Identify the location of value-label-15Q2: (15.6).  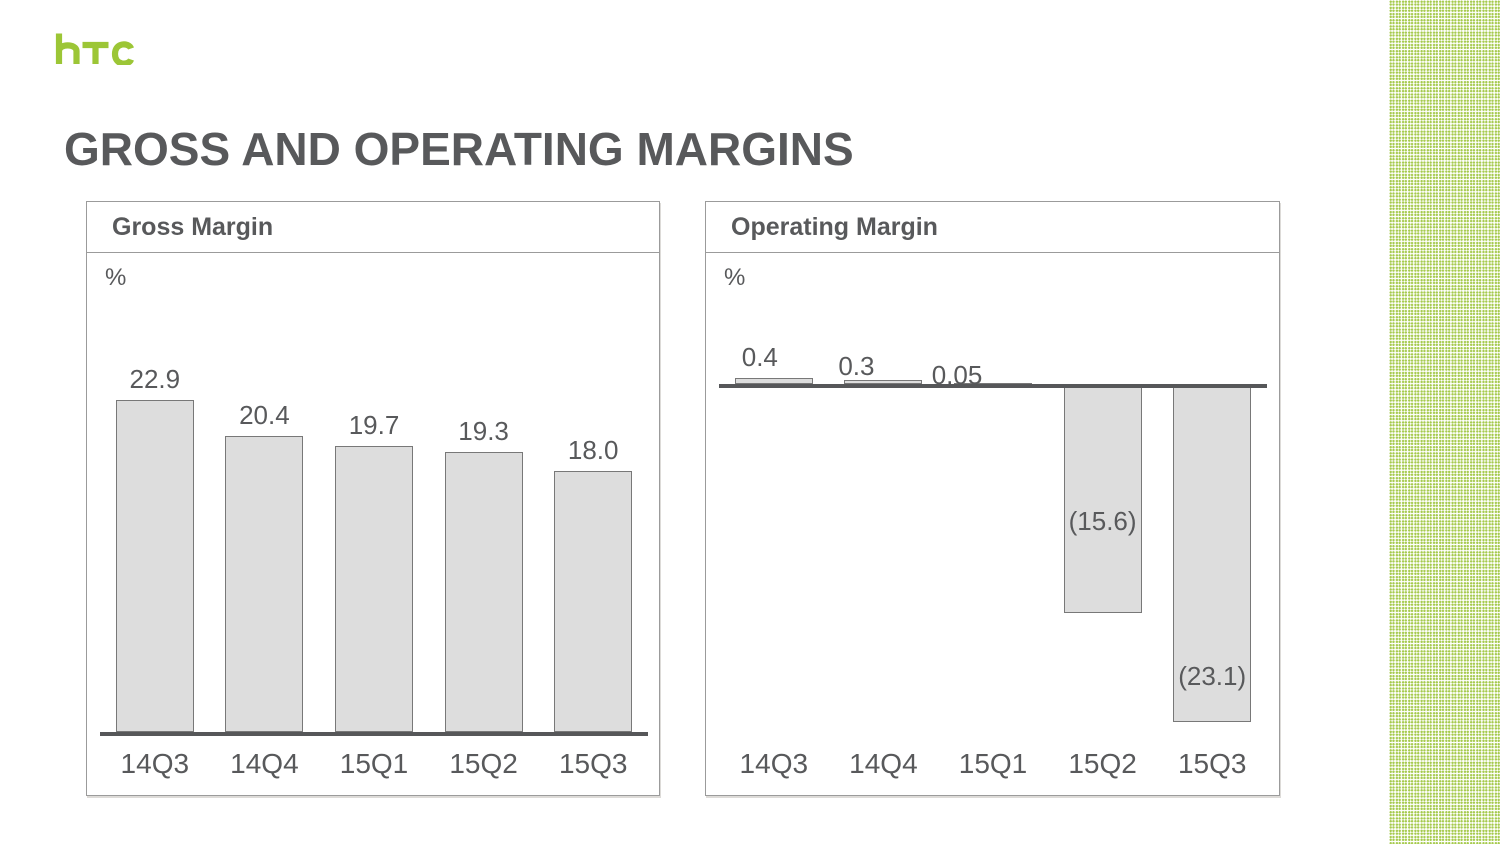
(1102, 521).